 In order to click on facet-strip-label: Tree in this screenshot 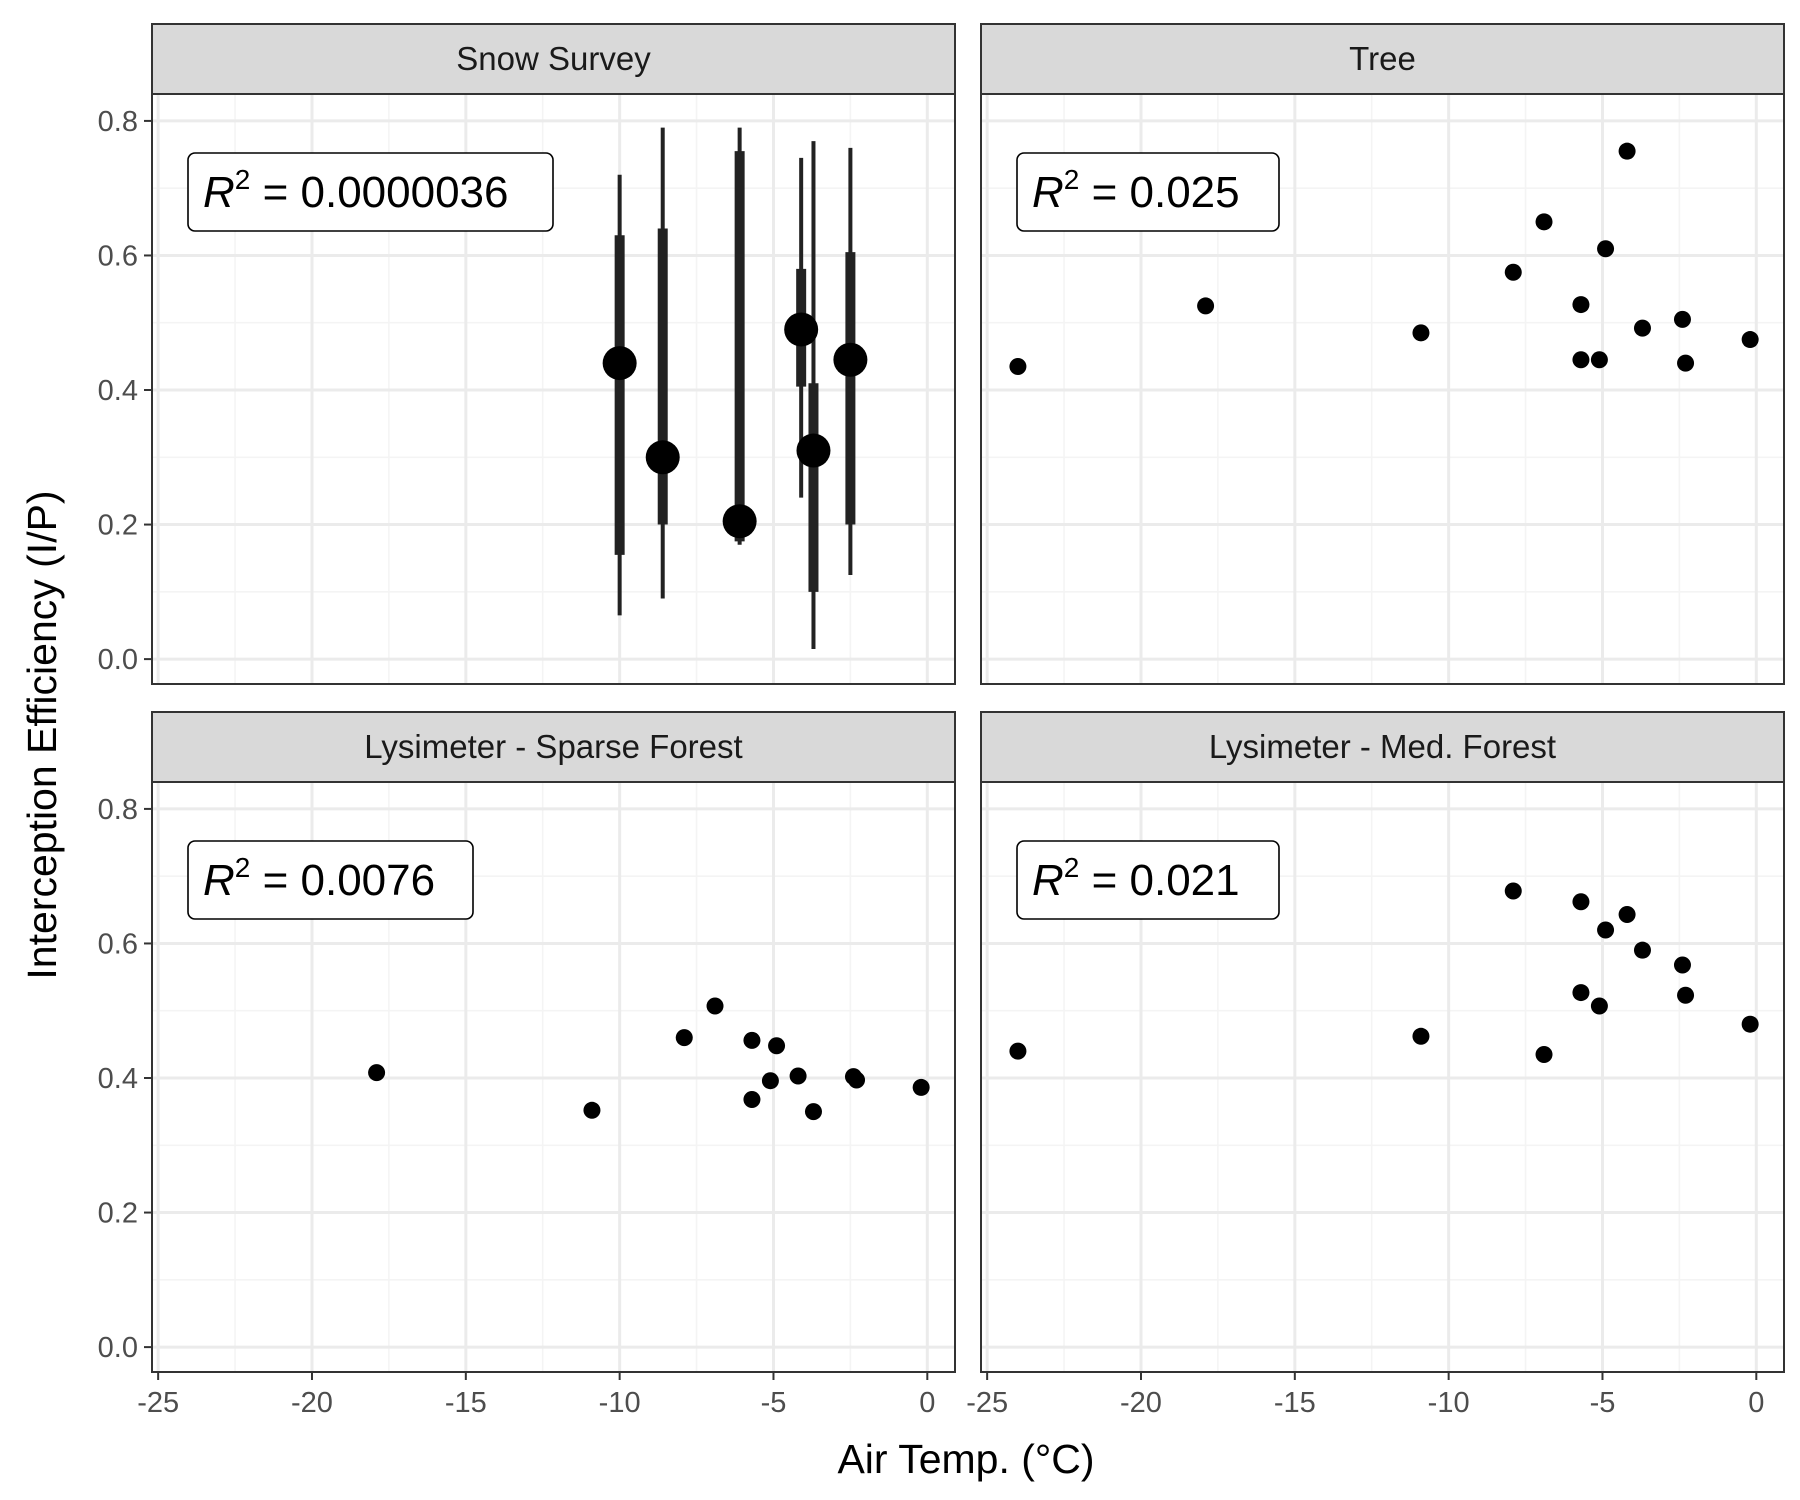, I will do `click(1382, 58)`.